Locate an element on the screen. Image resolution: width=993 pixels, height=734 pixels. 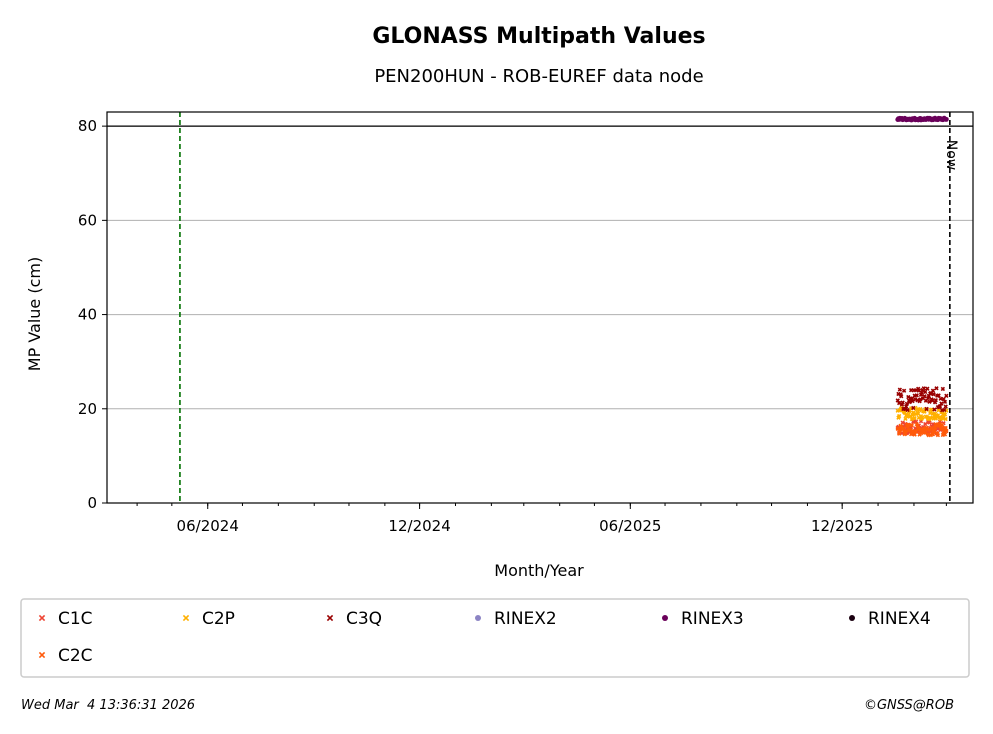
legend-label: C3Q is located at coordinates (364, 619).